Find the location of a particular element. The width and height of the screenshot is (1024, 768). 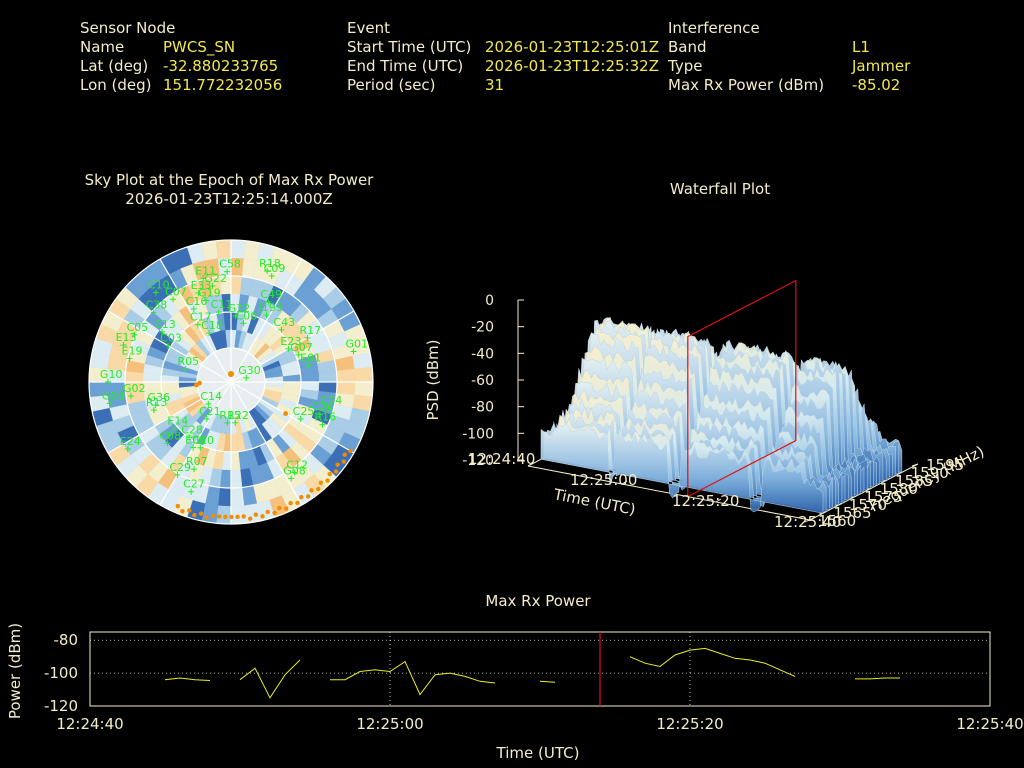

satellite-label: E11 is located at coordinates (205, 270).